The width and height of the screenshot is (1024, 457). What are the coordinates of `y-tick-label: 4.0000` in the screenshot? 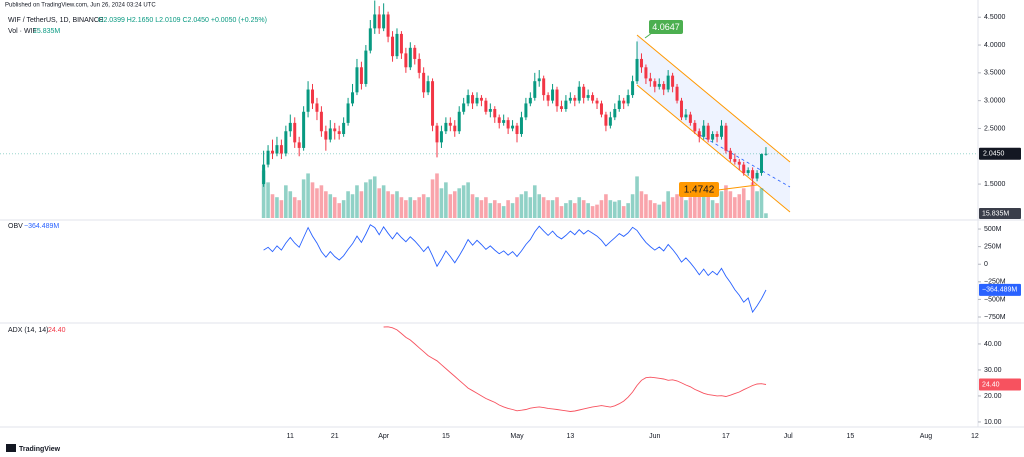 It's located at (995, 45).